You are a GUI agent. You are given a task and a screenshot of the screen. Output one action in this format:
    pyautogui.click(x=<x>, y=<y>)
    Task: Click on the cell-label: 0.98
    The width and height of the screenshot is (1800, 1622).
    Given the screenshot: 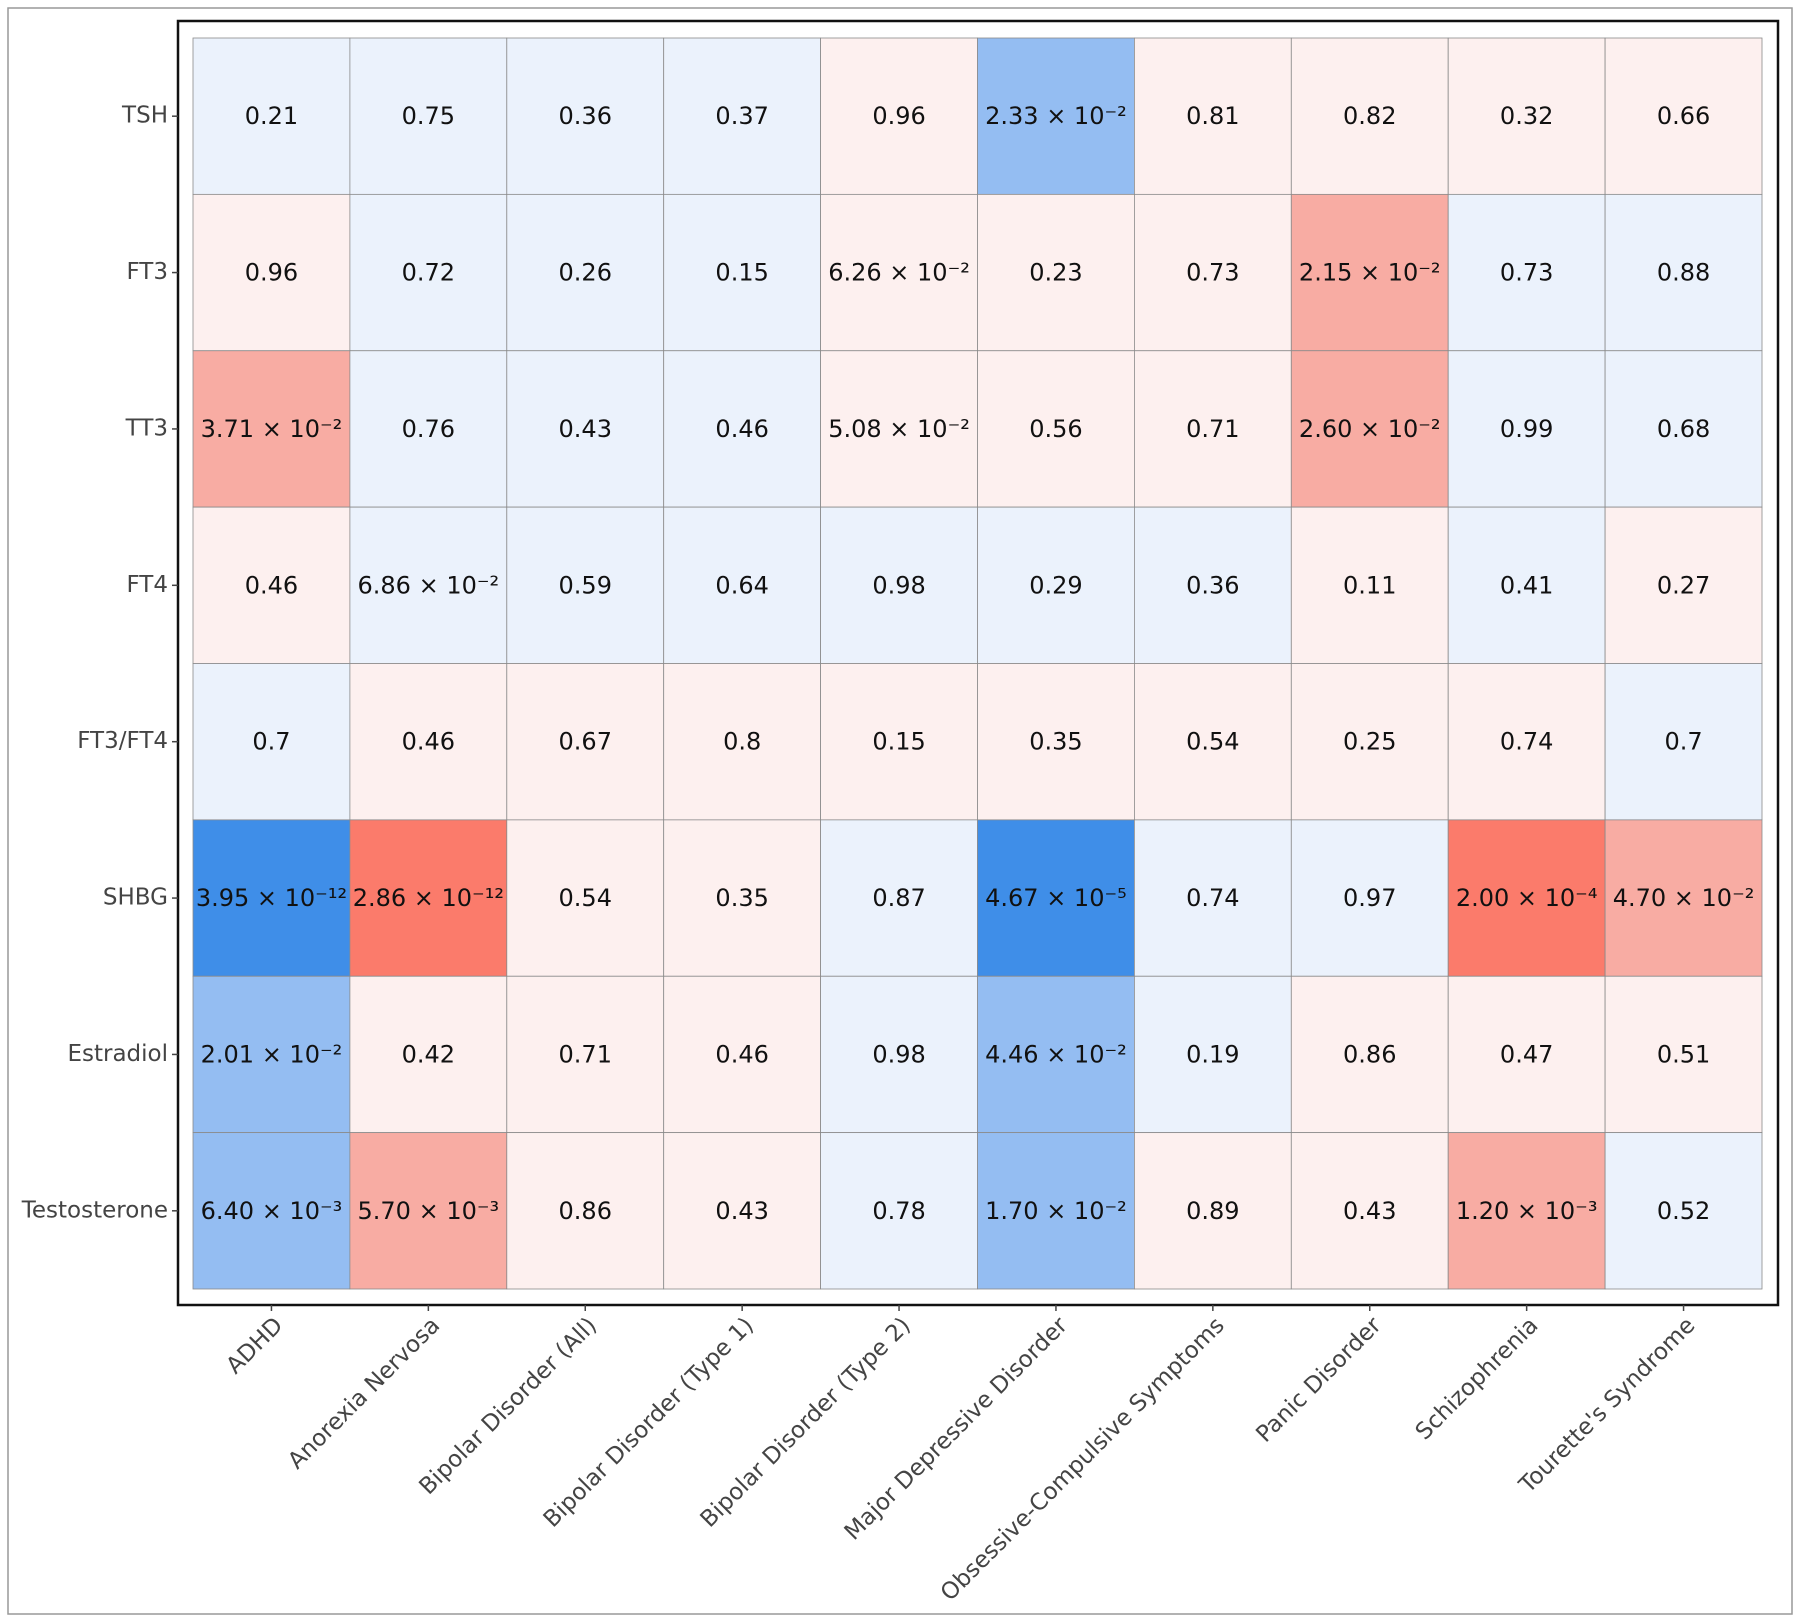 What is the action you would take?
    pyautogui.click(x=898, y=585)
    